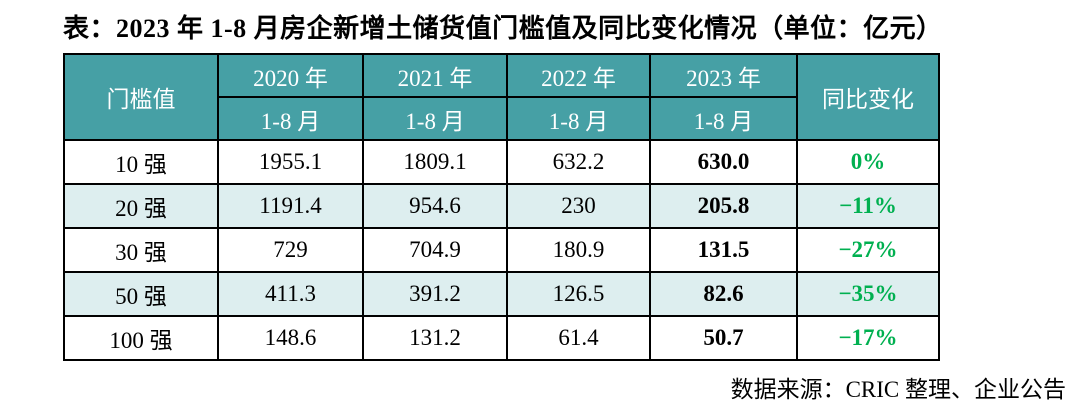 The width and height of the screenshot is (1086, 408). Describe the element at coordinates (435, 250) in the screenshot. I see `value-2021: 704.9` at that location.